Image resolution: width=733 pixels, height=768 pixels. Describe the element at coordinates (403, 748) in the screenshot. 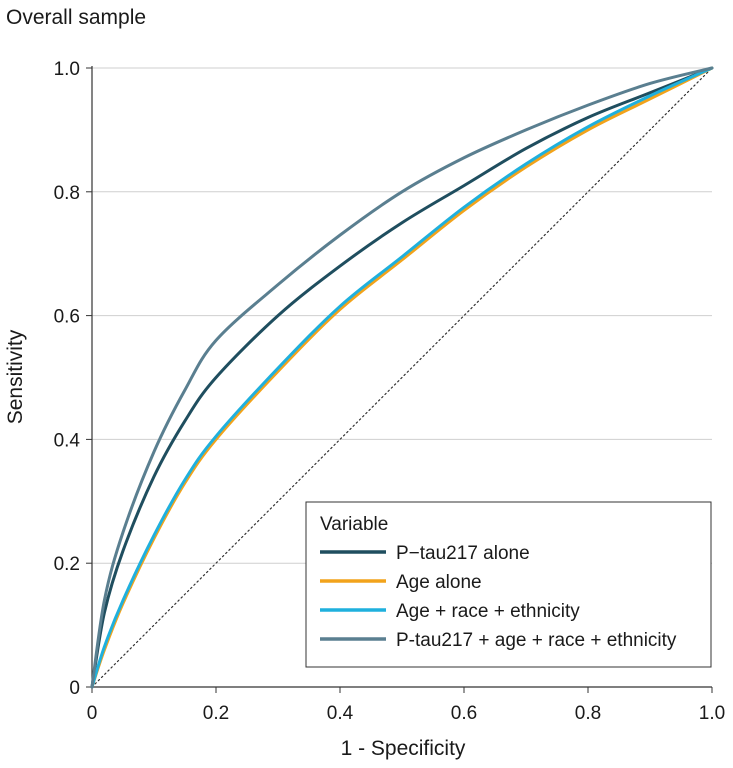

I see `x-axis-title: 1 - Specificity` at that location.